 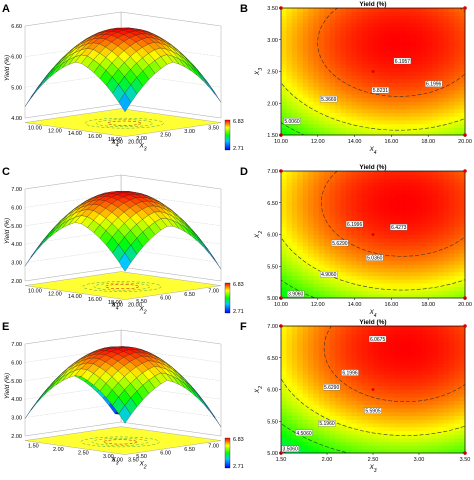 What do you see at coordinates (115, 303) in the screenshot?
I see `y-tick-label: 18.00` at bounding box center [115, 303].